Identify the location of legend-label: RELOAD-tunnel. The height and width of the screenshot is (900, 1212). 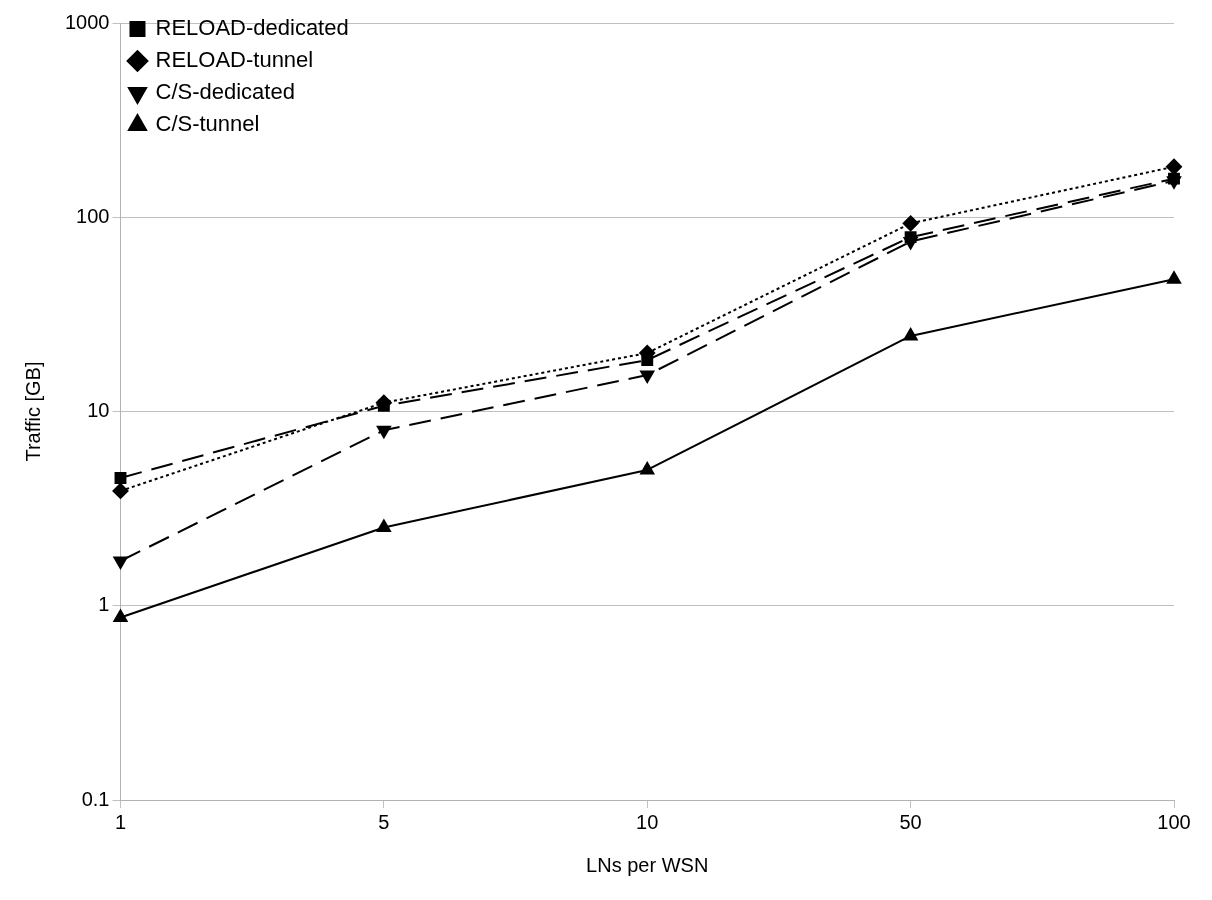
(234, 60).